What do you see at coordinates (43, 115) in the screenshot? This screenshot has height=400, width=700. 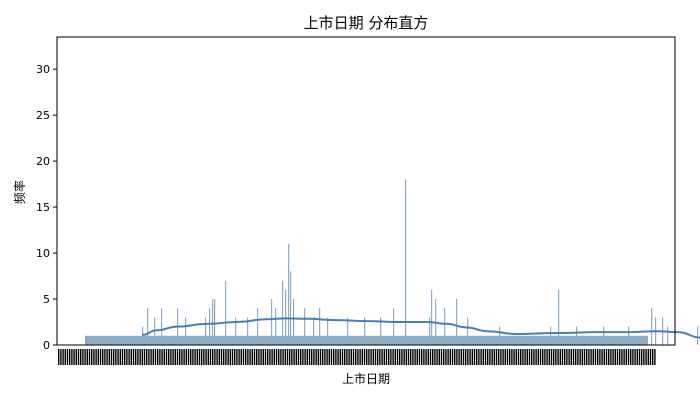 I see `y-tick-label: 25` at bounding box center [43, 115].